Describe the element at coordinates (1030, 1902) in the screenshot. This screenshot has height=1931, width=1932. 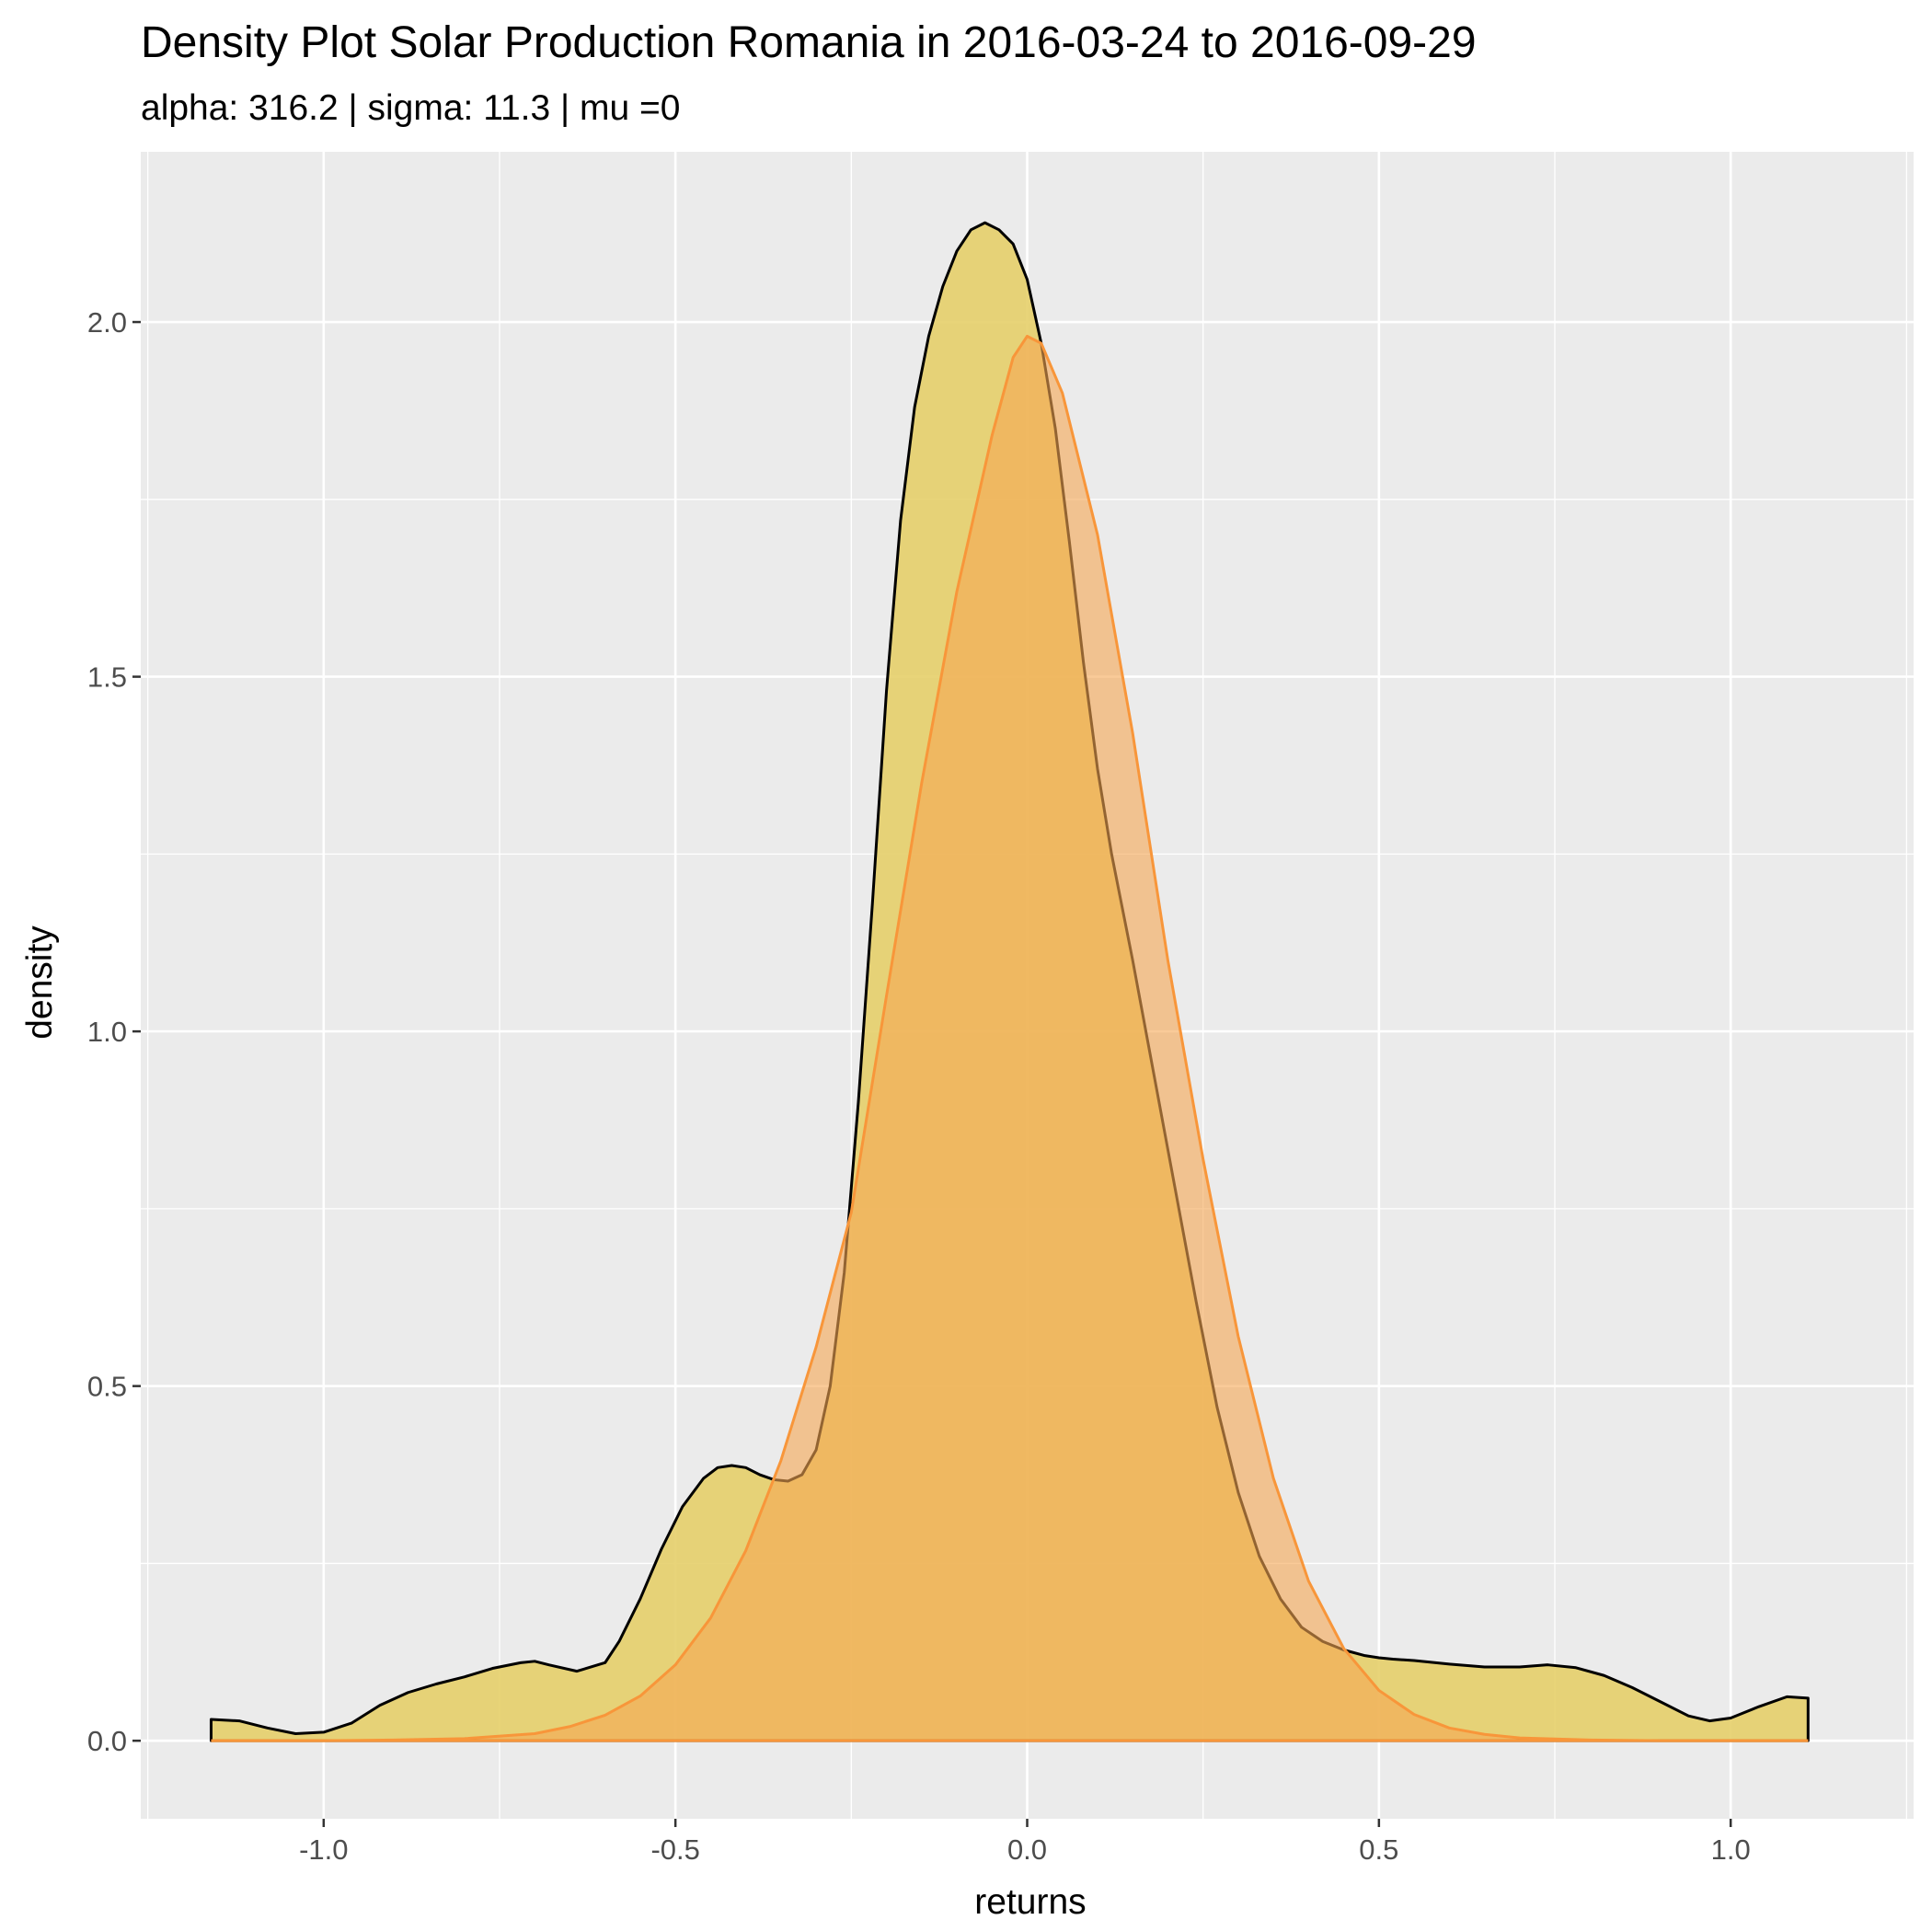
I see `x-axis-title: returns` at that location.